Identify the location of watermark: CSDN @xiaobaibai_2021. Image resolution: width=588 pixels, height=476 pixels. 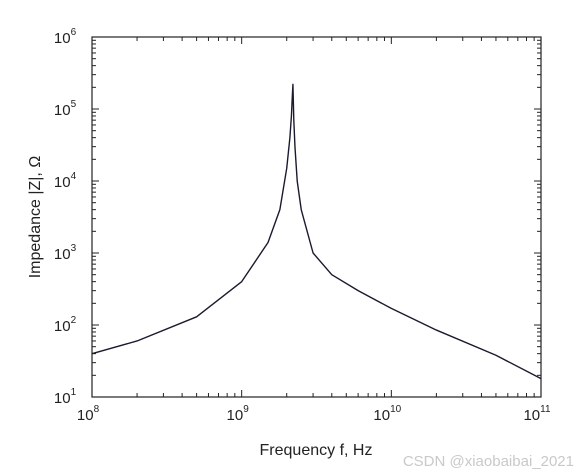
(488, 461).